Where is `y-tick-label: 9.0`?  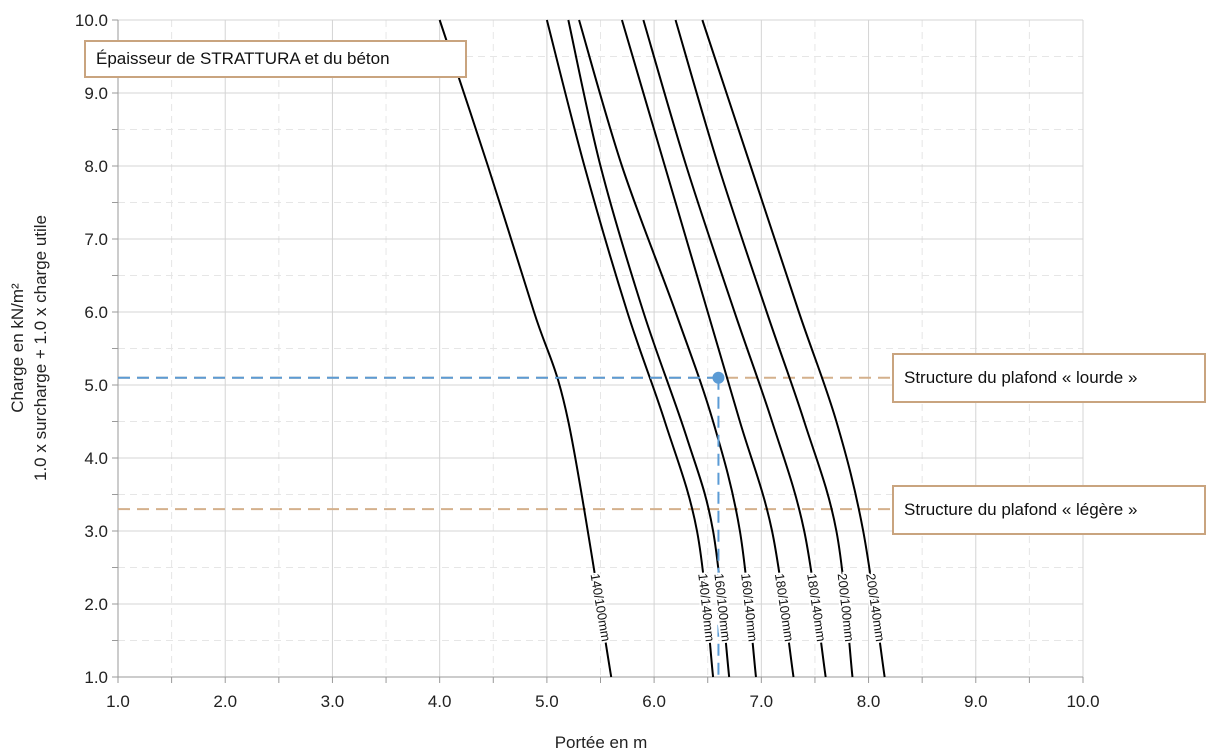 y-tick-label: 9.0 is located at coordinates (96, 93).